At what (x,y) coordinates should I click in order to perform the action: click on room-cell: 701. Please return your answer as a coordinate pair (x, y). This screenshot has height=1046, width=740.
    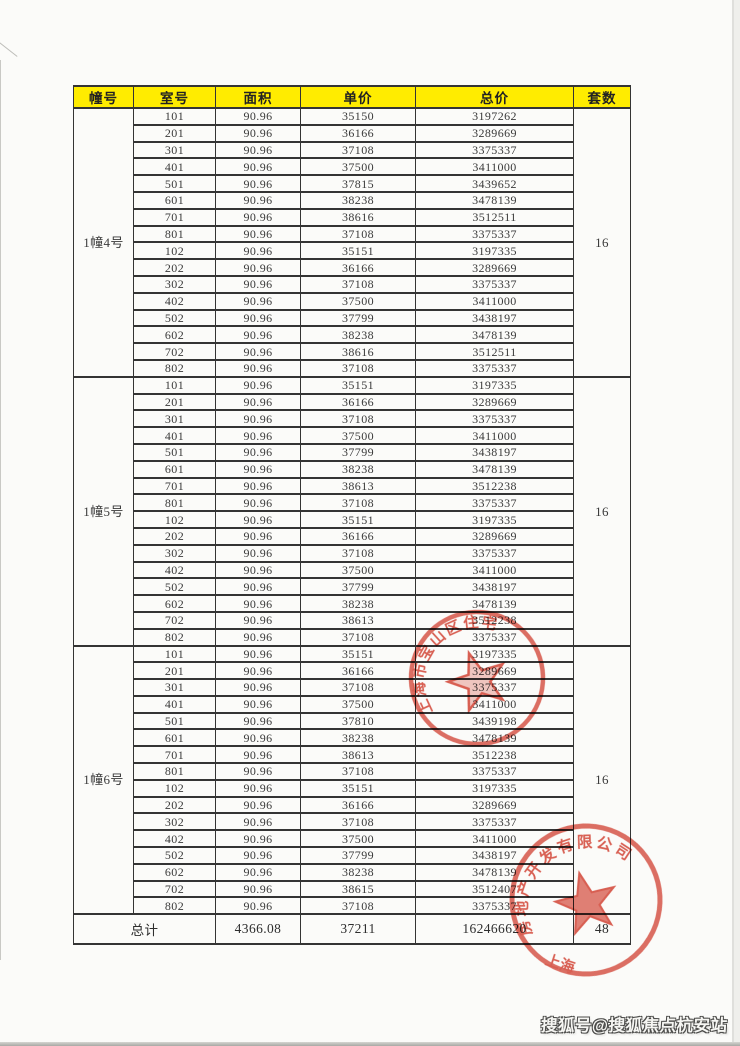
    Looking at the image, I should click on (174, 217).